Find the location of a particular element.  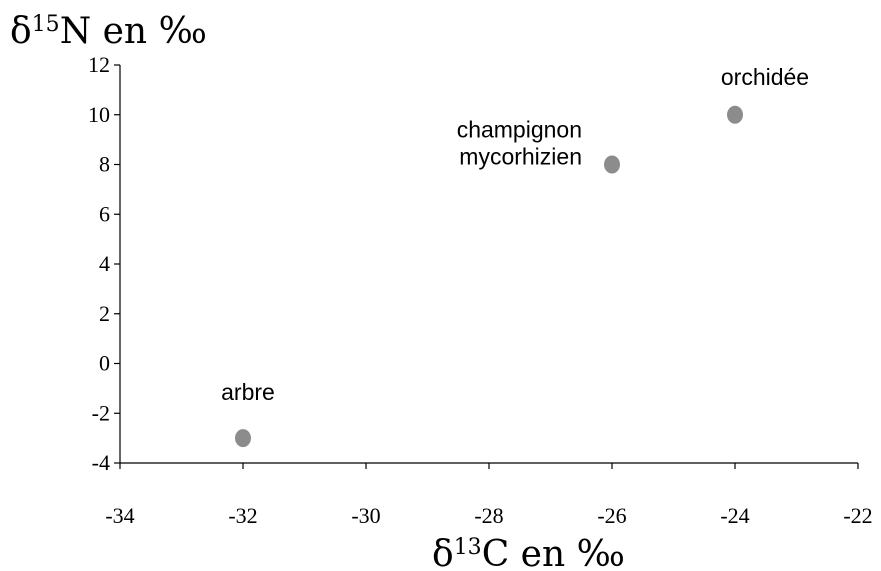

x-axis-label: δ13C en ‰ is located at coordinates (528, 552).